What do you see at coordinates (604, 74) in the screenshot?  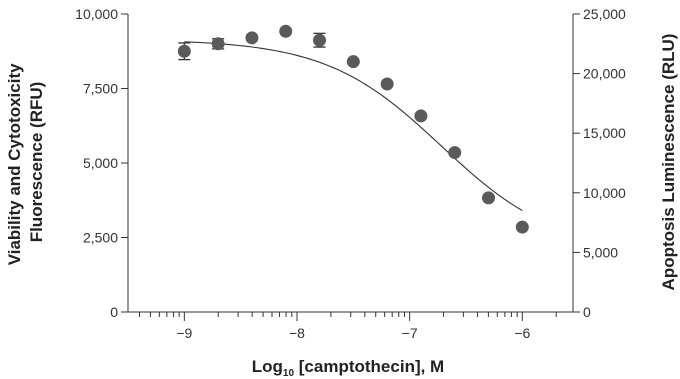 I see `y-right-tick-label: 20,000` at bounding box center [604, 74].